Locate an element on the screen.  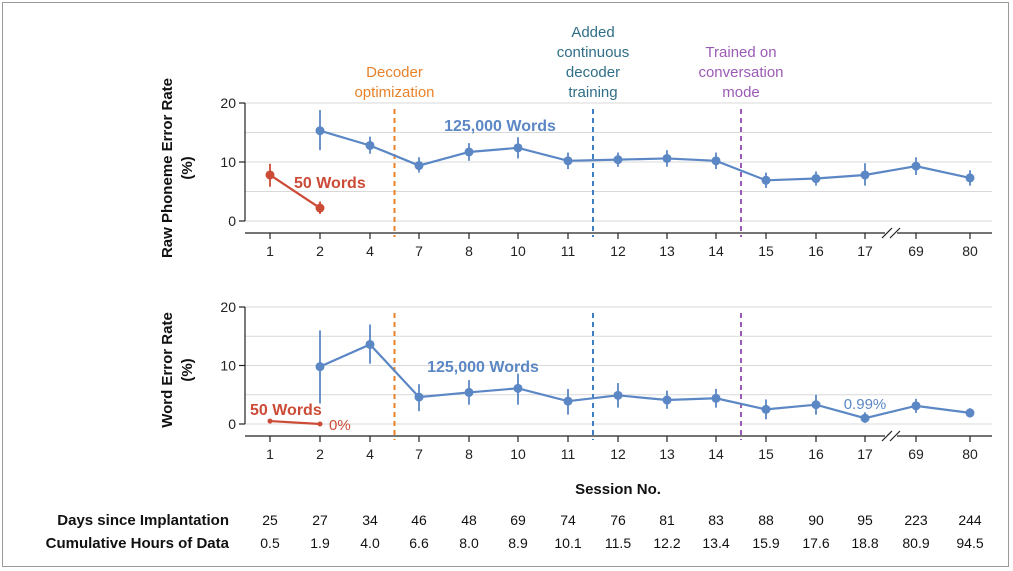
series-50-words is located at coordinates (295, 188).